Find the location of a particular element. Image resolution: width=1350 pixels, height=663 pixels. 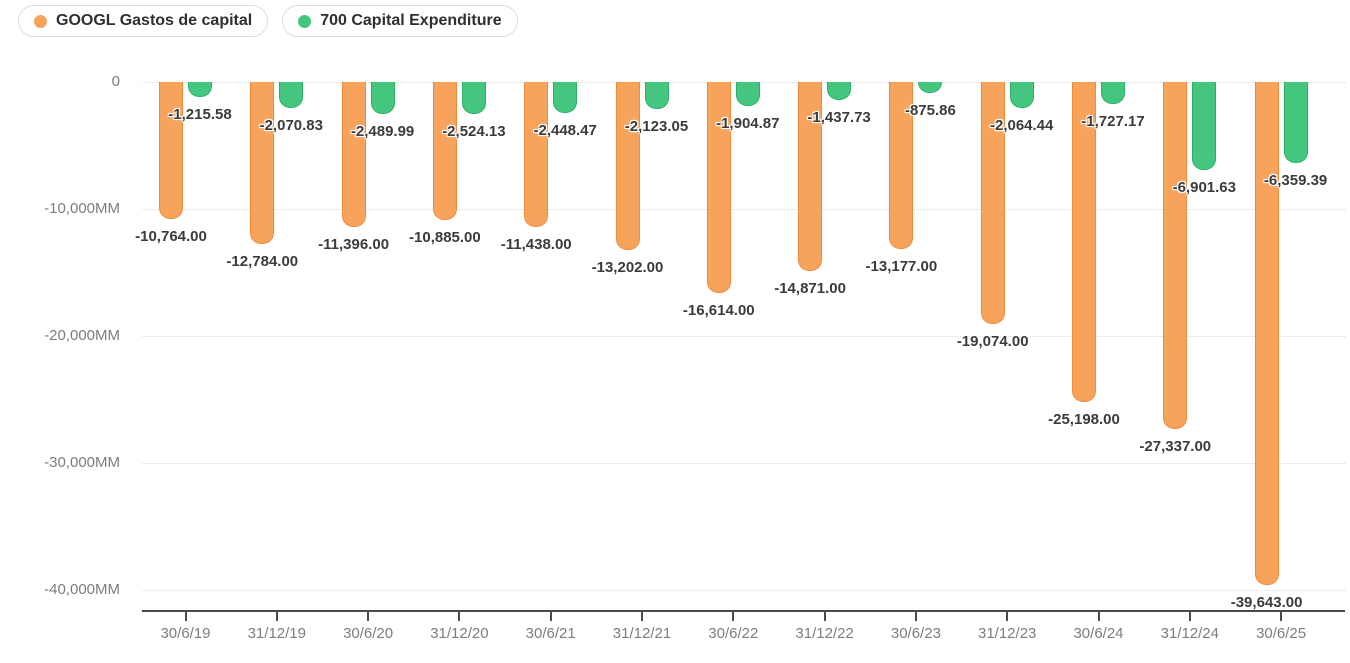

y-axis-tick-label: -20,000MM is located at coordinates (82, 335).